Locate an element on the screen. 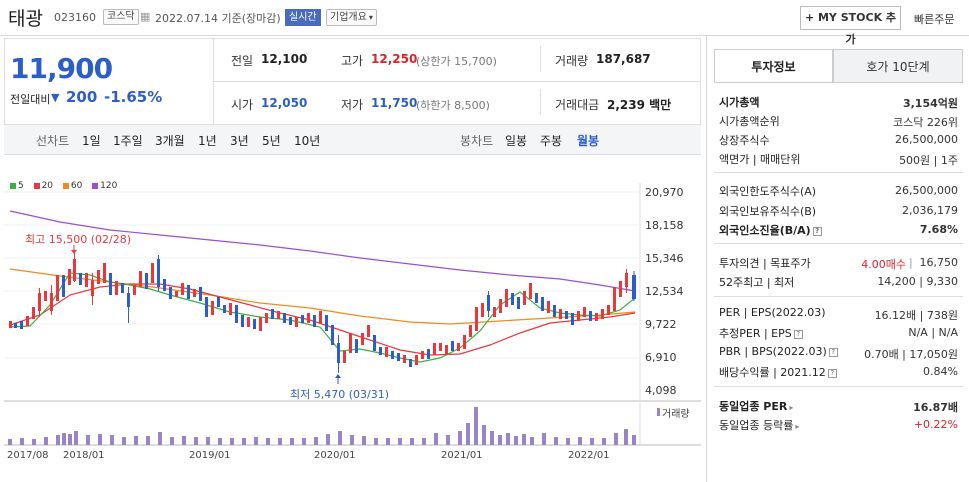  legend-ma120: 120 is located at coordinates (104, 186).